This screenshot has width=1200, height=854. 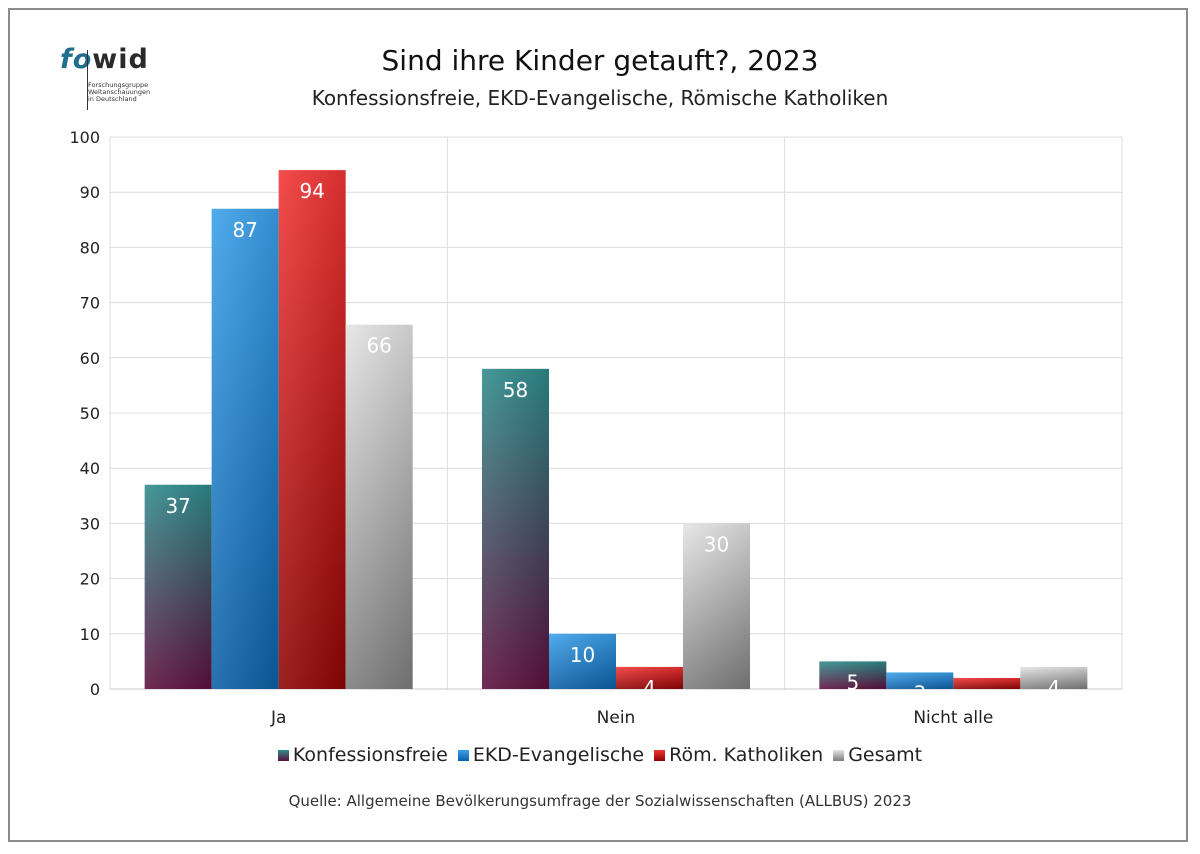 What do you see at coordinates (90, 303) in the screenshot?
I see `y-tick-label: 70` at bounding box center [90, 303].